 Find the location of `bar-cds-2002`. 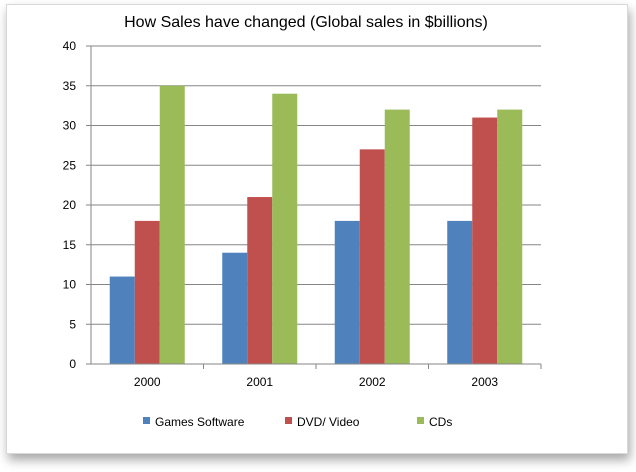

bar-cds-2002 is located at coordinates (397, 236).